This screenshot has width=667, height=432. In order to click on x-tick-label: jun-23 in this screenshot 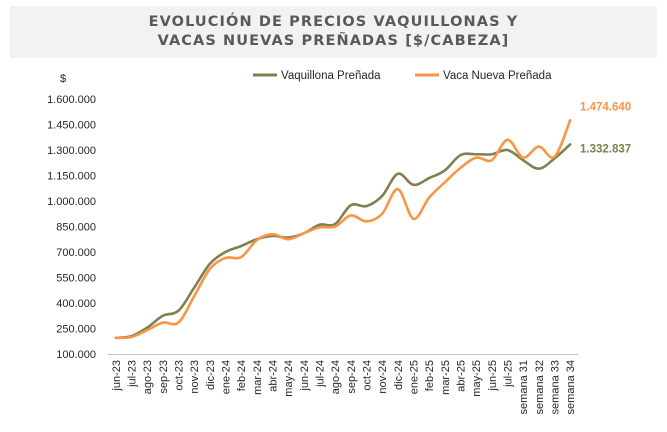, I will do `click(117, 376)`.